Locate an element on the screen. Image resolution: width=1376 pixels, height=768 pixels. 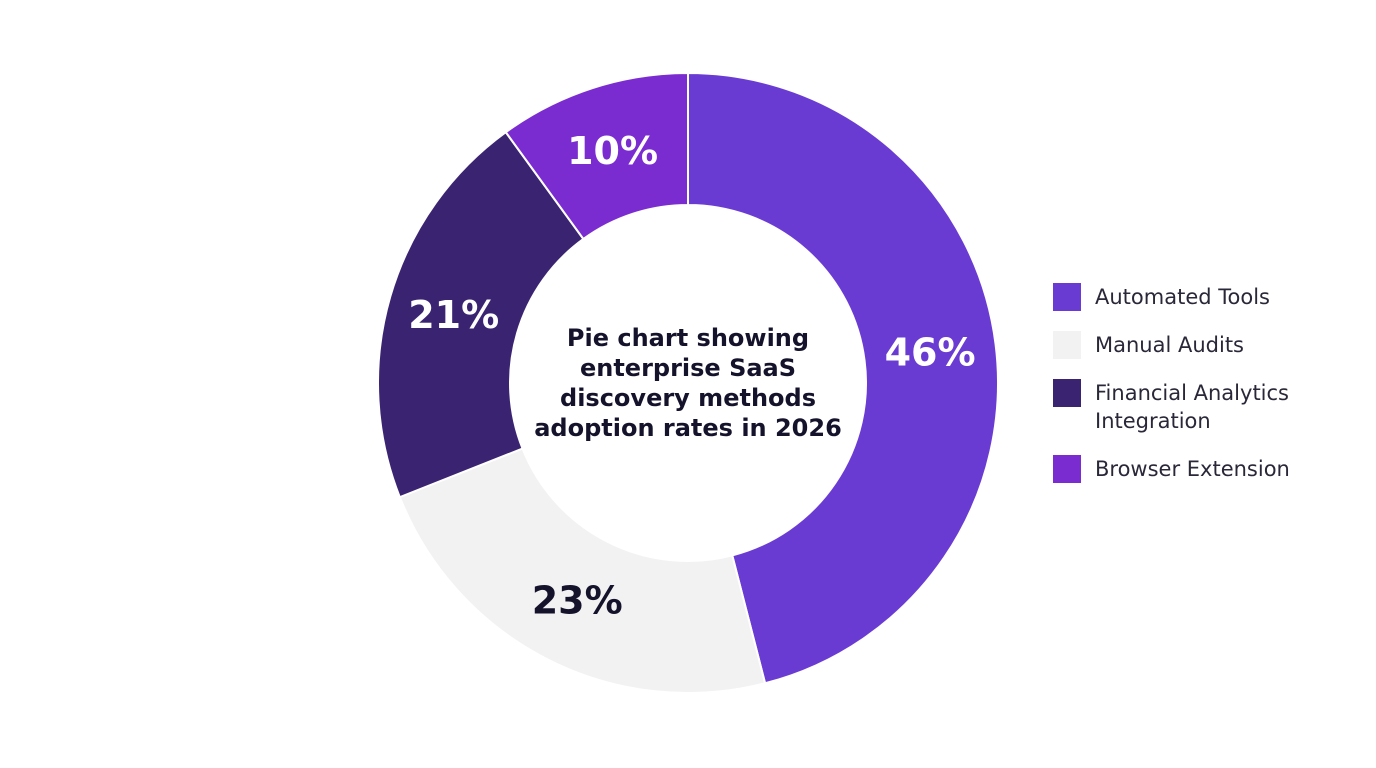
legend-item-manual-audits: Manual Audits is located at coordinates (1203, 345).